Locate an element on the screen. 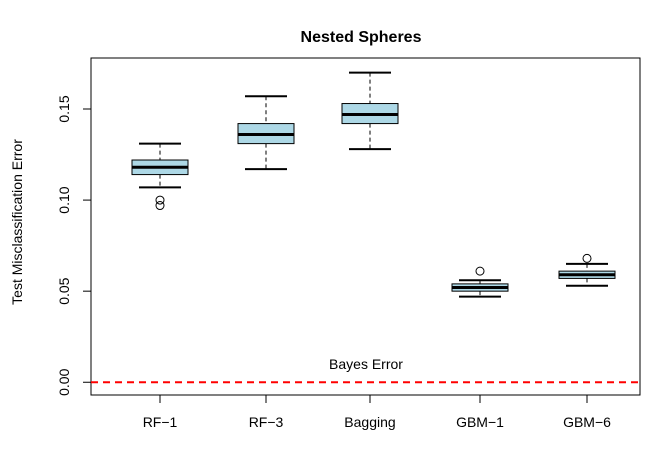  y-axis: 0.00 0.05 0.10 0.15 is located at coordinates (74, 245).